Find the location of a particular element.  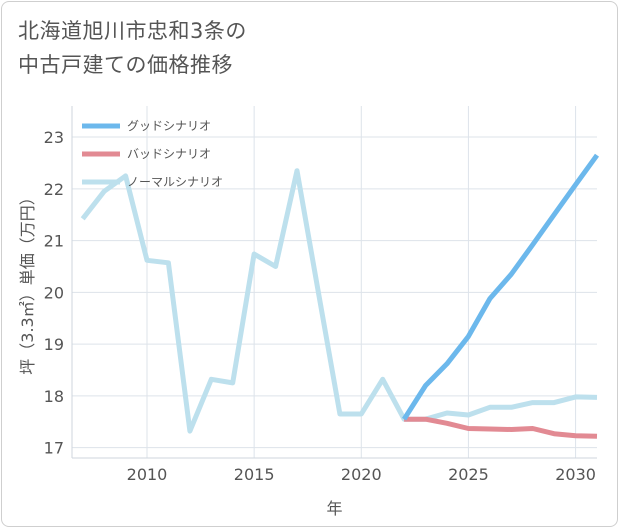

legend-label-normal: ノーマルシナリオ is located at coordinates (175, 182).